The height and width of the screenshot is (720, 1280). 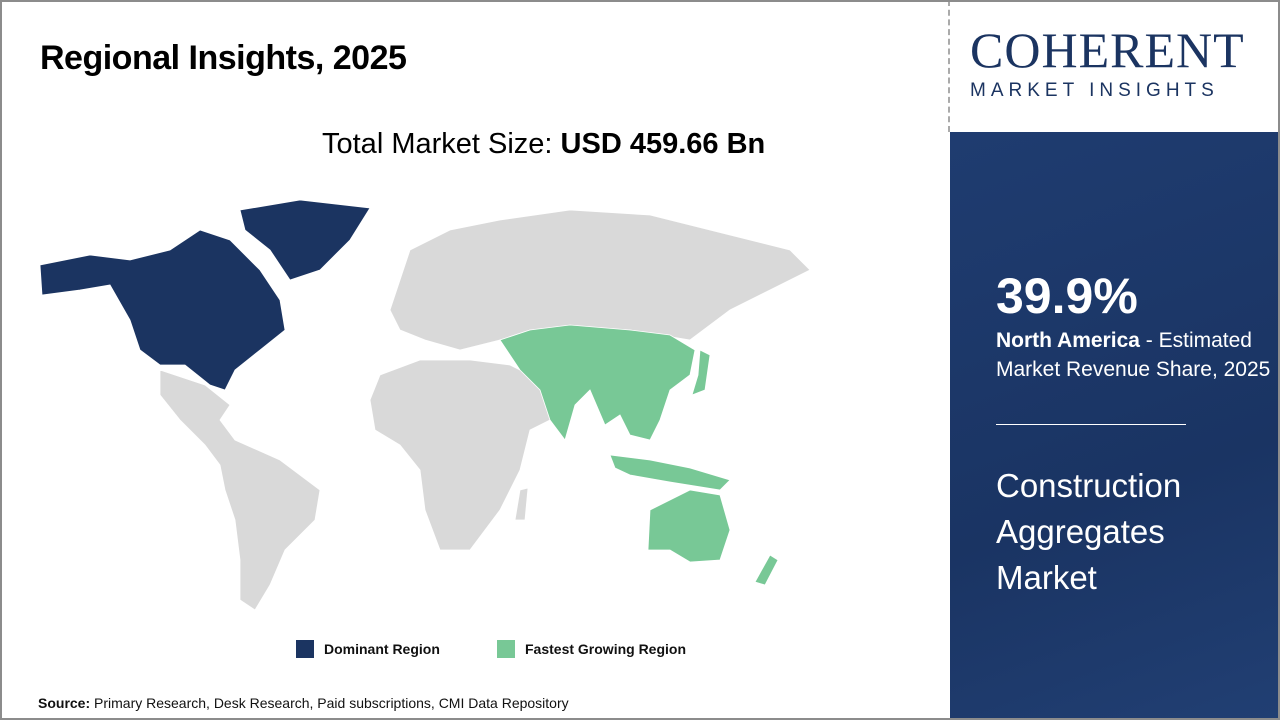 I want to click on region-asia-pacific, so click(x=597, y=382).